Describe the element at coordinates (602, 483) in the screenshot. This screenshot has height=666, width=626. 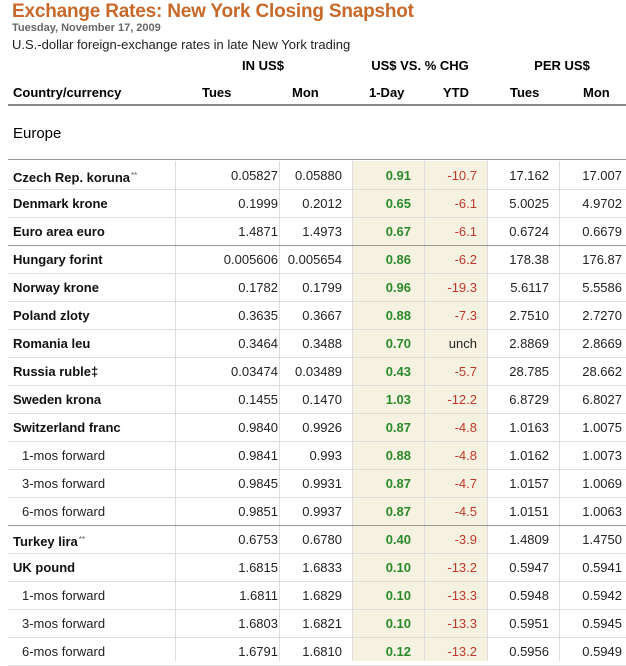
I see `cell-per-mon: 1.0069` at that location.